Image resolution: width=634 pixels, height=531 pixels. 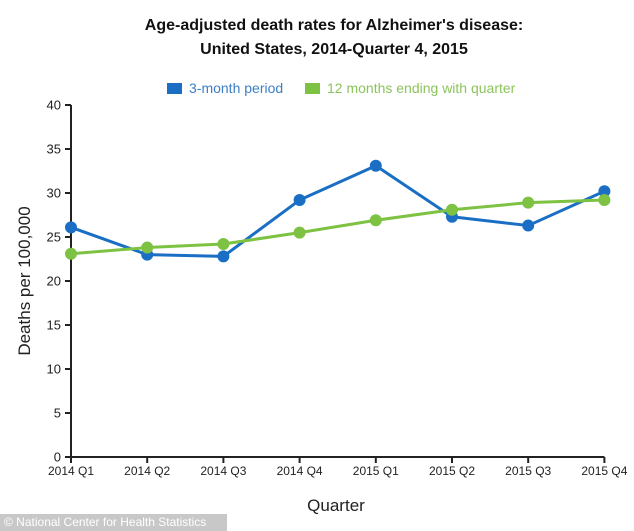 I want to click on y-axis-label: Deaths per 100,000, so click(x=24, y=280).